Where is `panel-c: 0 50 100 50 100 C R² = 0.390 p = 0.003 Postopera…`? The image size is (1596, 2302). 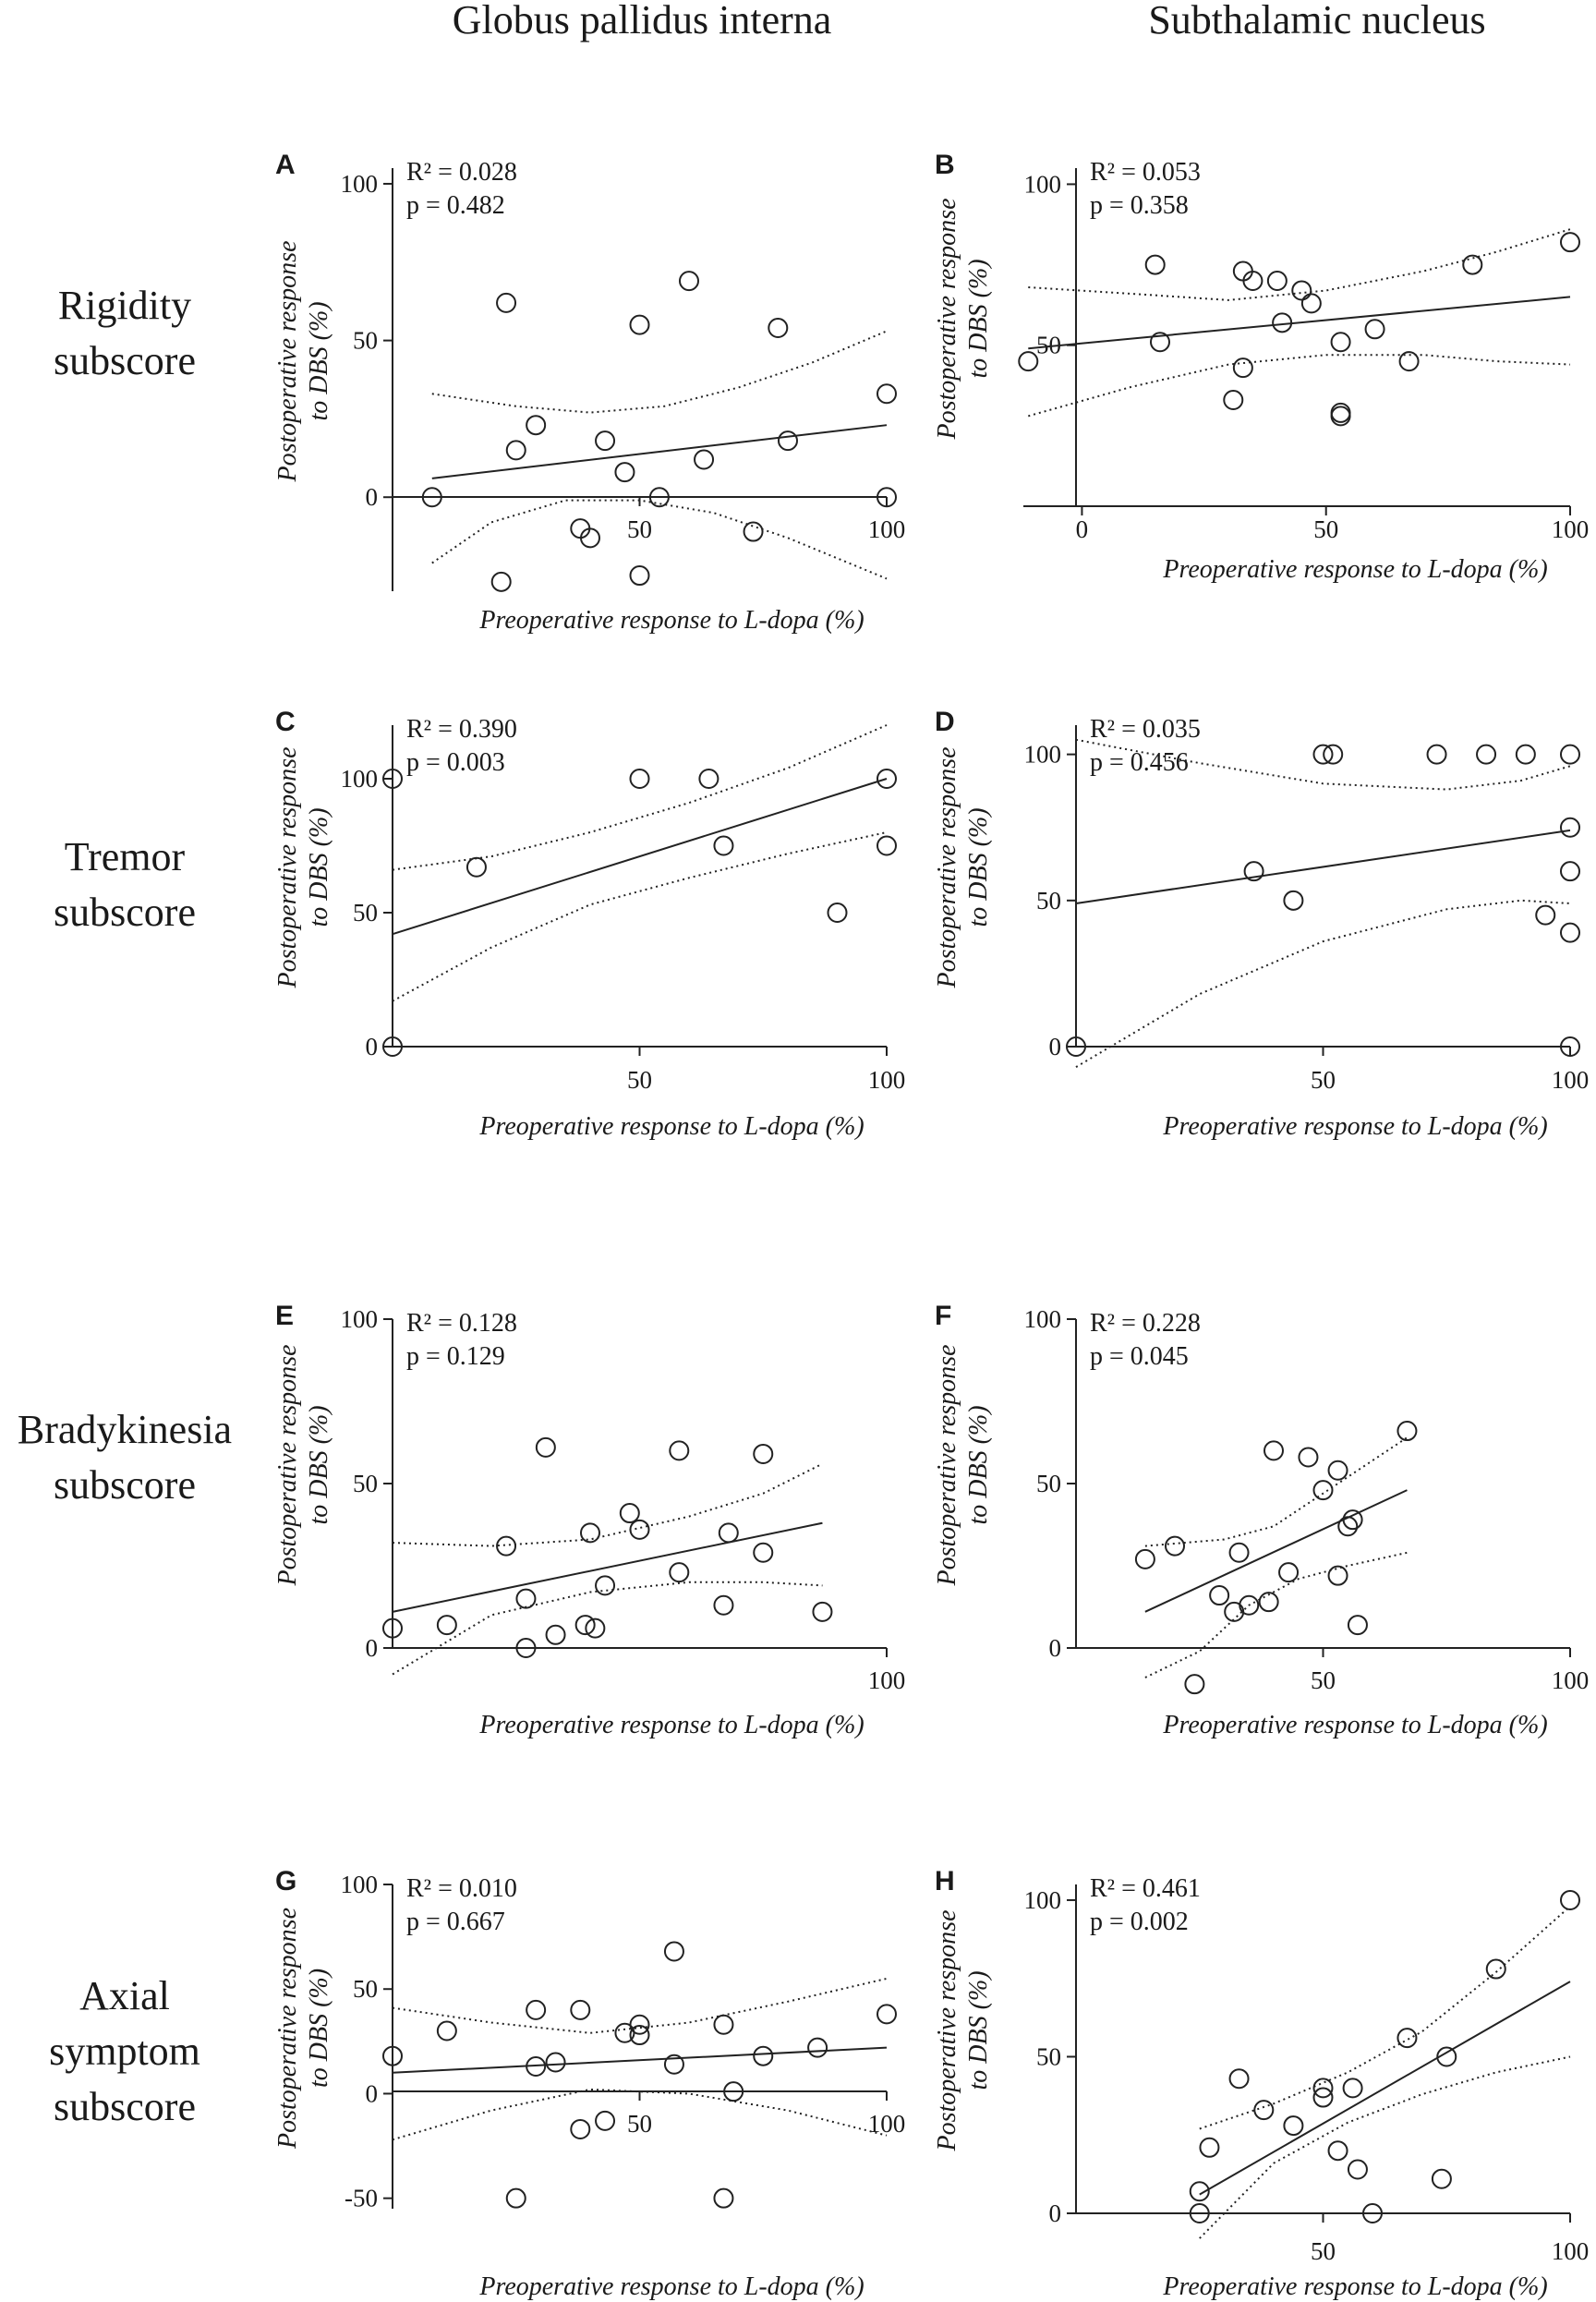 panel-c: 0 50 100 50 100 C R² = 0.390 p = 0.003 Postopera… is located at coordinates (589, 924).